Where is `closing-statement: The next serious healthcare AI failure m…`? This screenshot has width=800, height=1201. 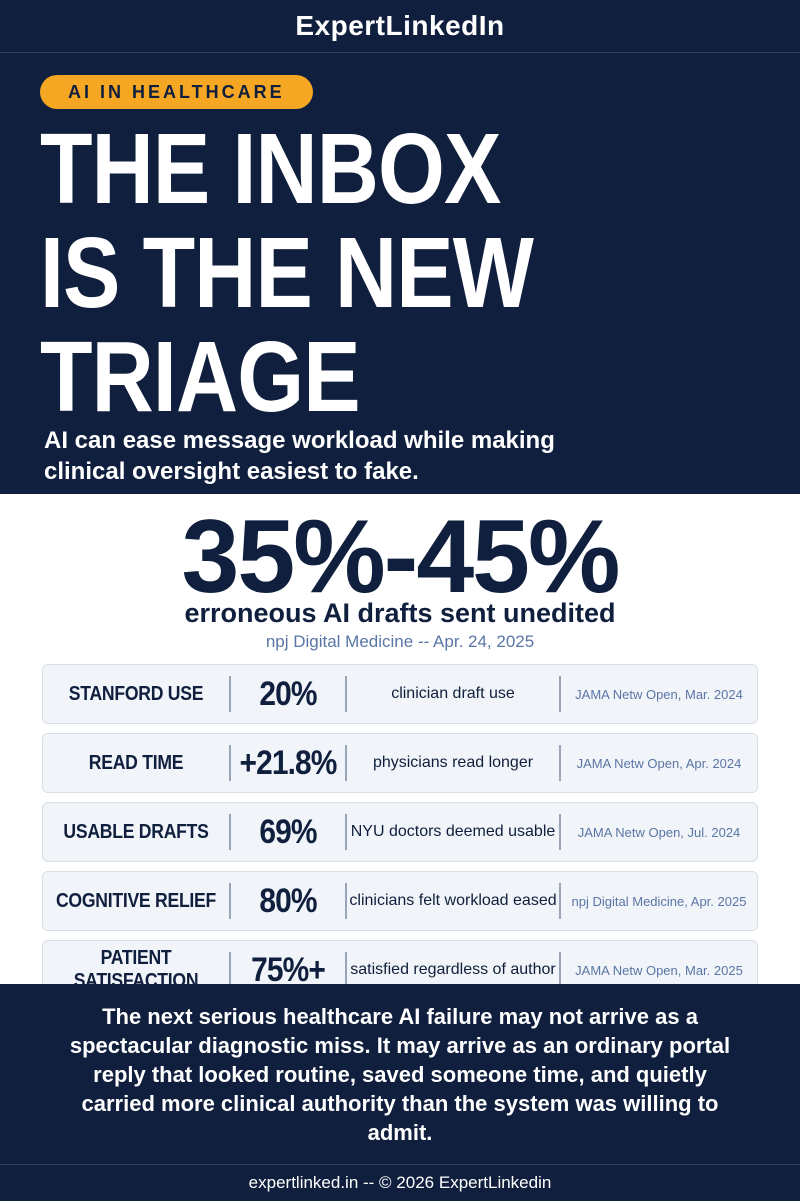
closing-statement: The next serious healthcare AI failure m… is located at coordinates (400, 1074).